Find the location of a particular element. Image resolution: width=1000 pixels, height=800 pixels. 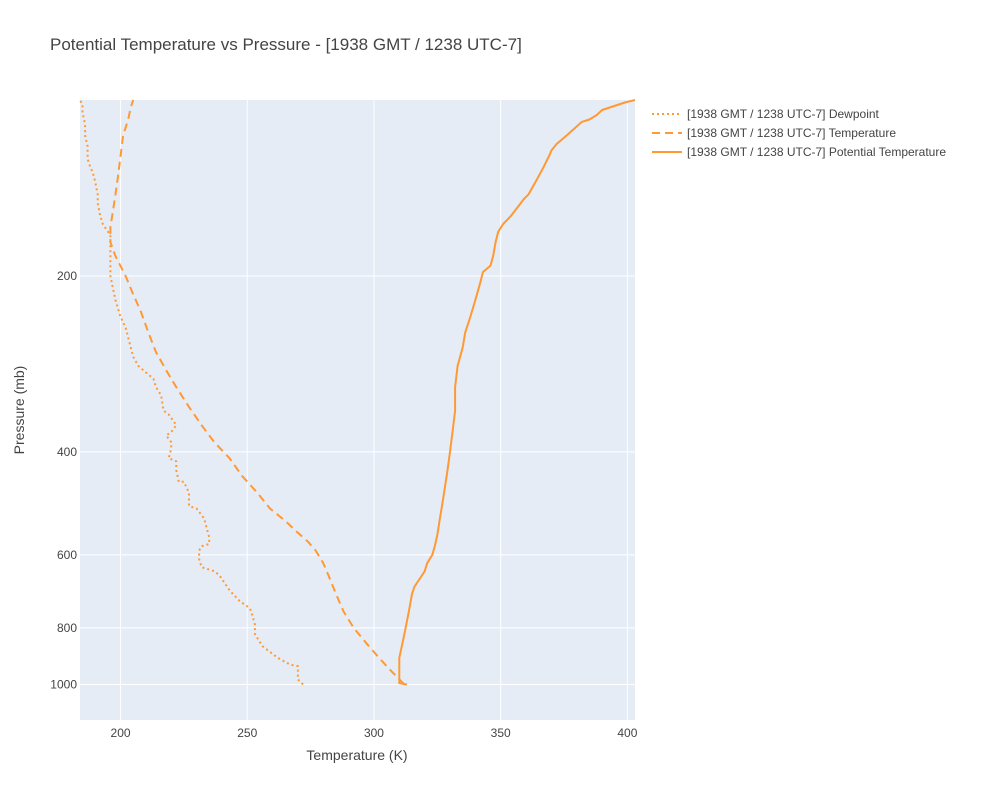

x-tick-label: 250 is located at coordinates (247, 733).